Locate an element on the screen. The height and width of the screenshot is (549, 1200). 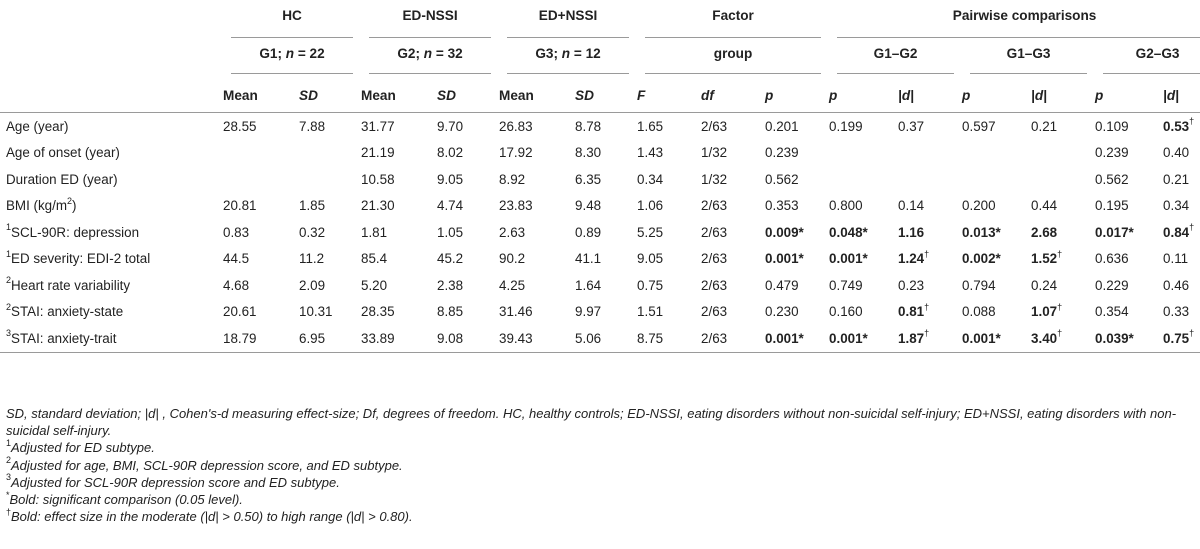
table-cell: 5.25 is located at coordinates (669, 232).